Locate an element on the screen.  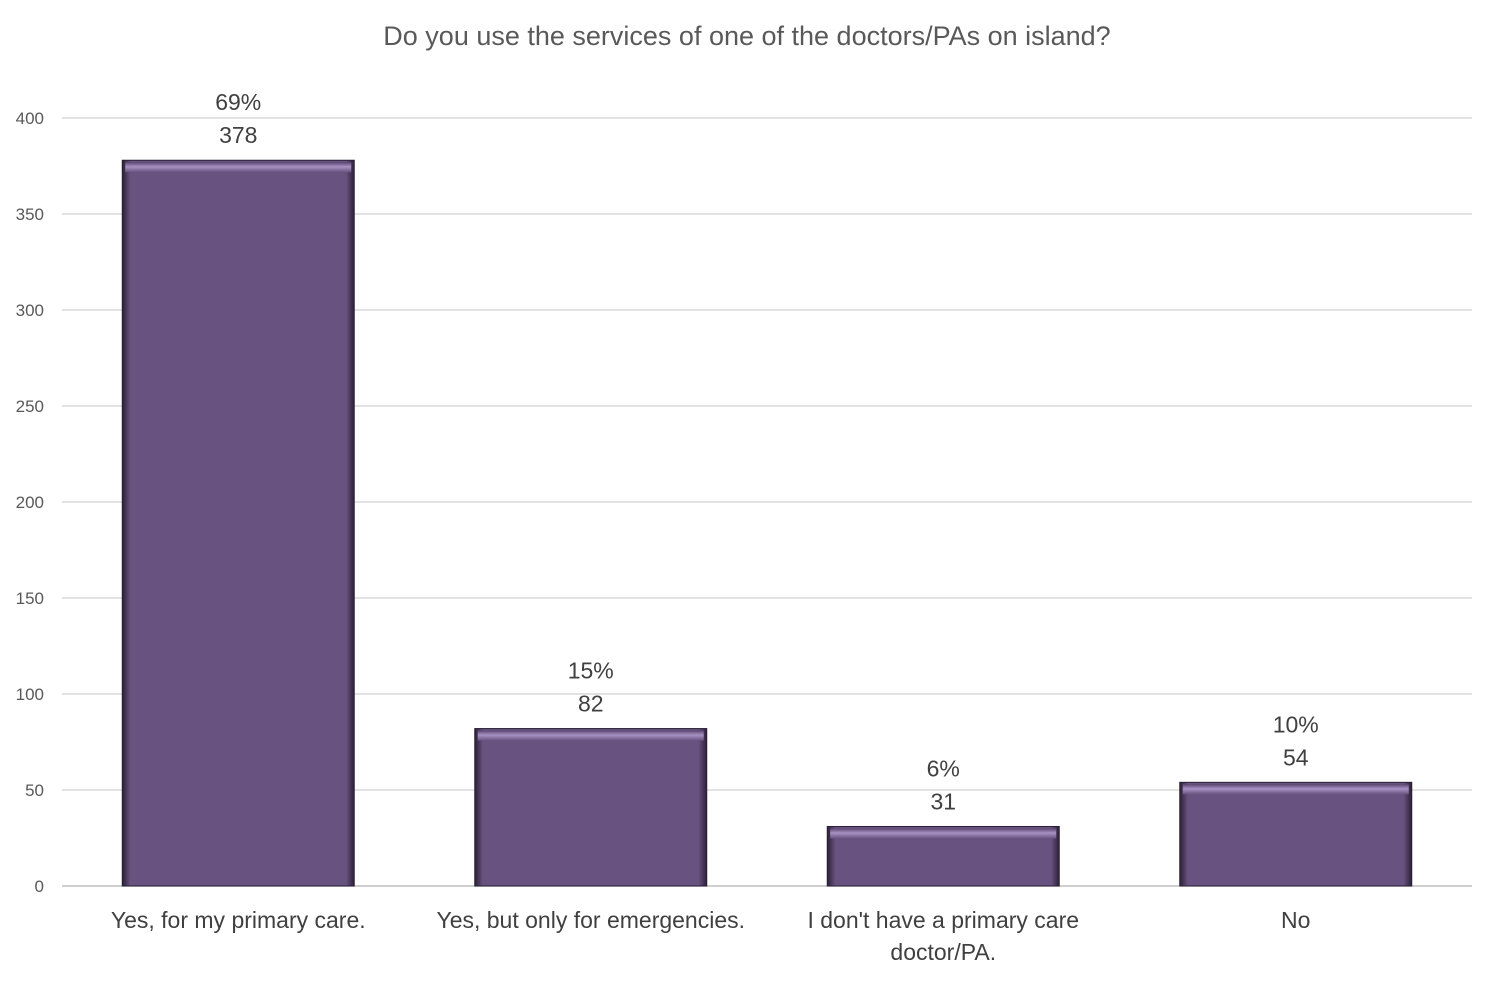
y-axis: 0 50 100 150 200 250 300 350 400 is located at coordinates (30, 502).